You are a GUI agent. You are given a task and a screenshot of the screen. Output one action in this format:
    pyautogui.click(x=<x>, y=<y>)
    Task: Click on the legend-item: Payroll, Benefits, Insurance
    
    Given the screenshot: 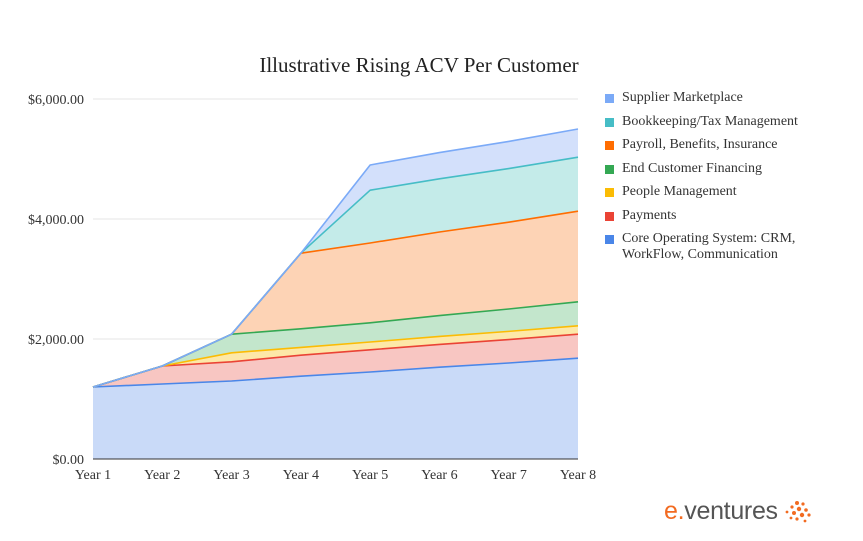 What is the action you would take?
    pyautogui.click(x=730, y=145)
    